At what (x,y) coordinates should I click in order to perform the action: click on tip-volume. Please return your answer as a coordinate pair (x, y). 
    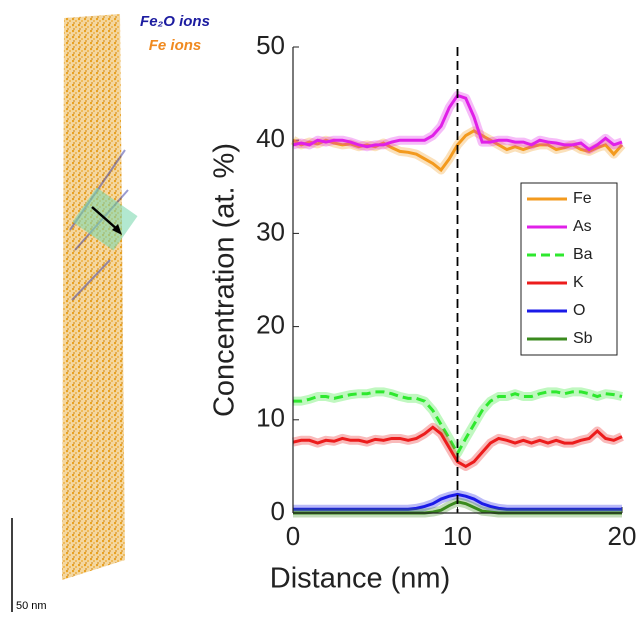
    Looking at the image, I should click on (93, 297).